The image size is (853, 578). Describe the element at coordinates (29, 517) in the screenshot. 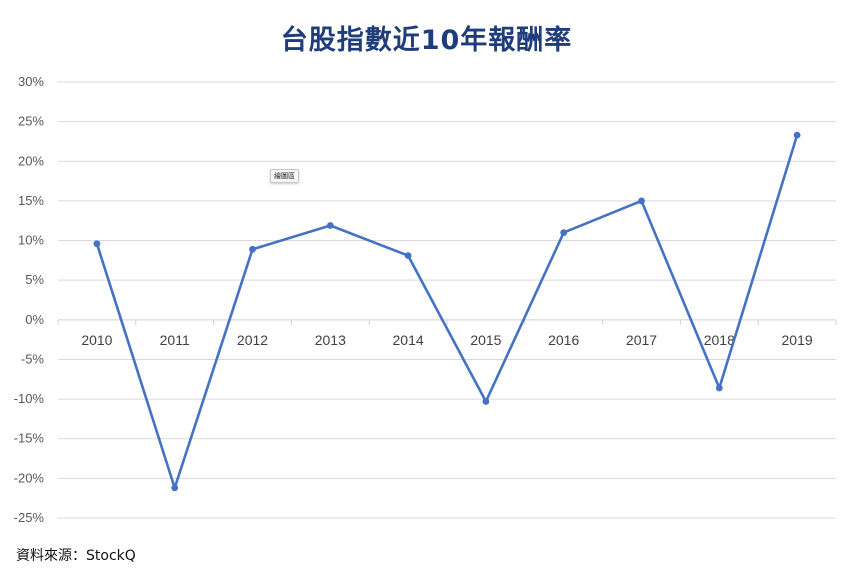

I see `y-tick-label: -25%` at that location.